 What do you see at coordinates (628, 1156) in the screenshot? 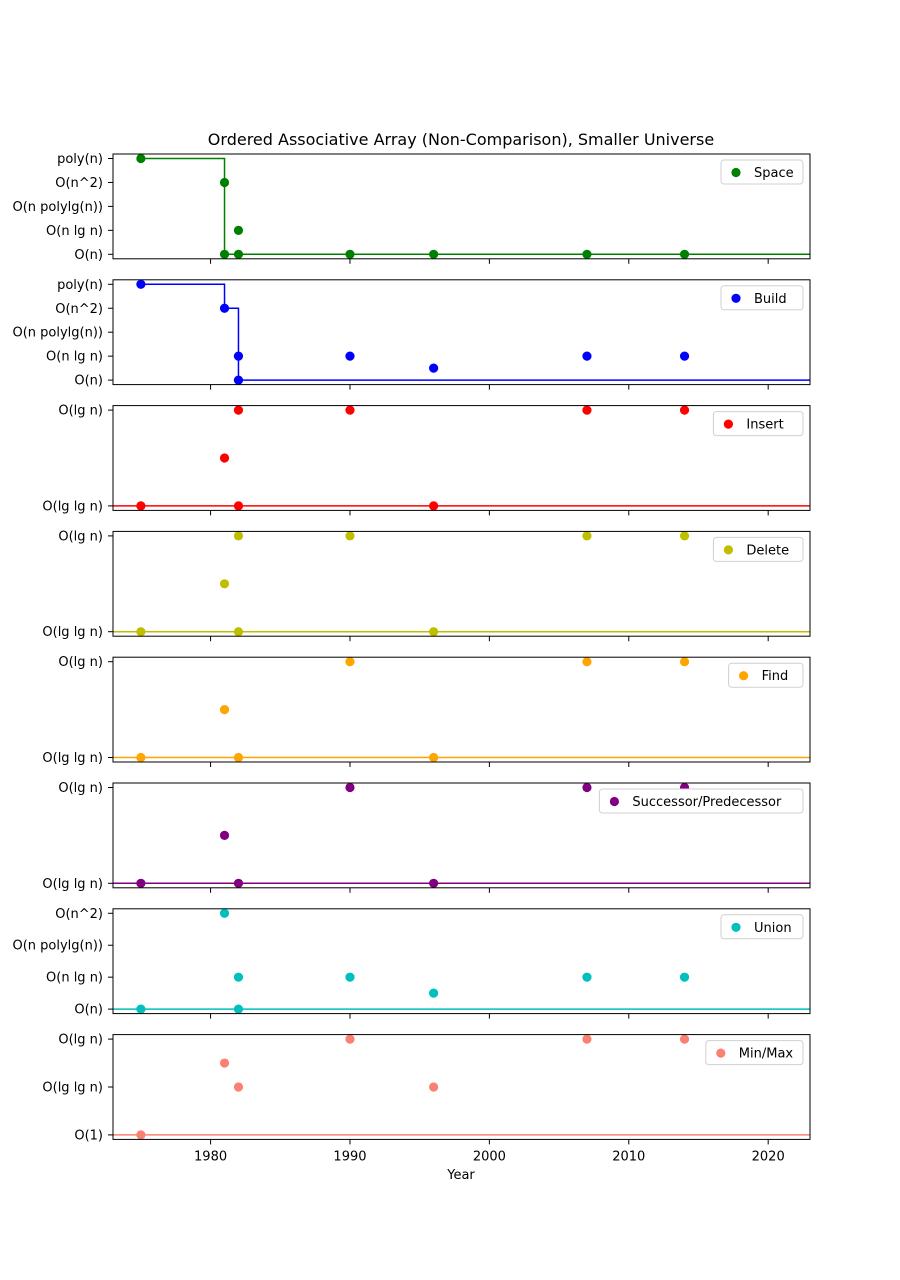
I see `x-tick-label: 2010` at bounding box center [628, 1156].